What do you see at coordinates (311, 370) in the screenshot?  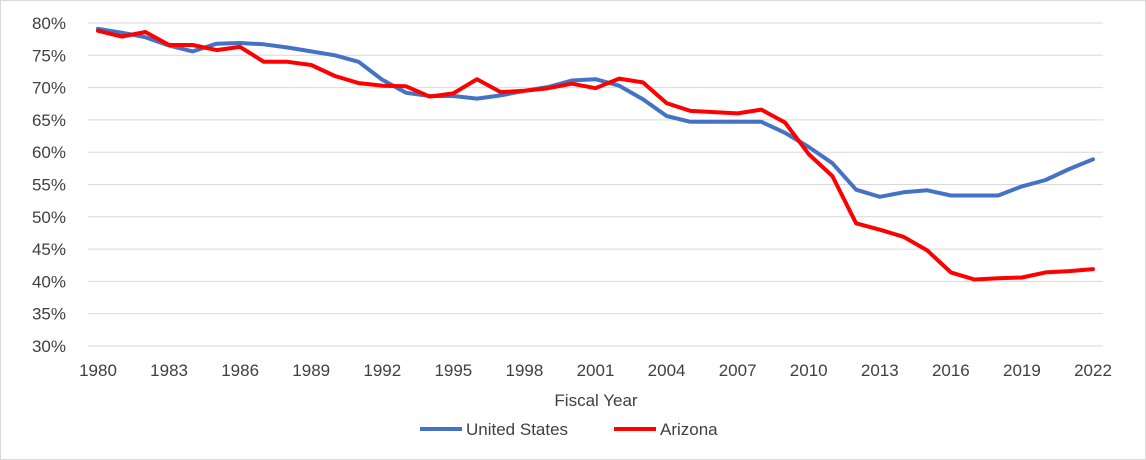 I see `x-tick-label-1989: 1989` at bounding box center [311, 370].